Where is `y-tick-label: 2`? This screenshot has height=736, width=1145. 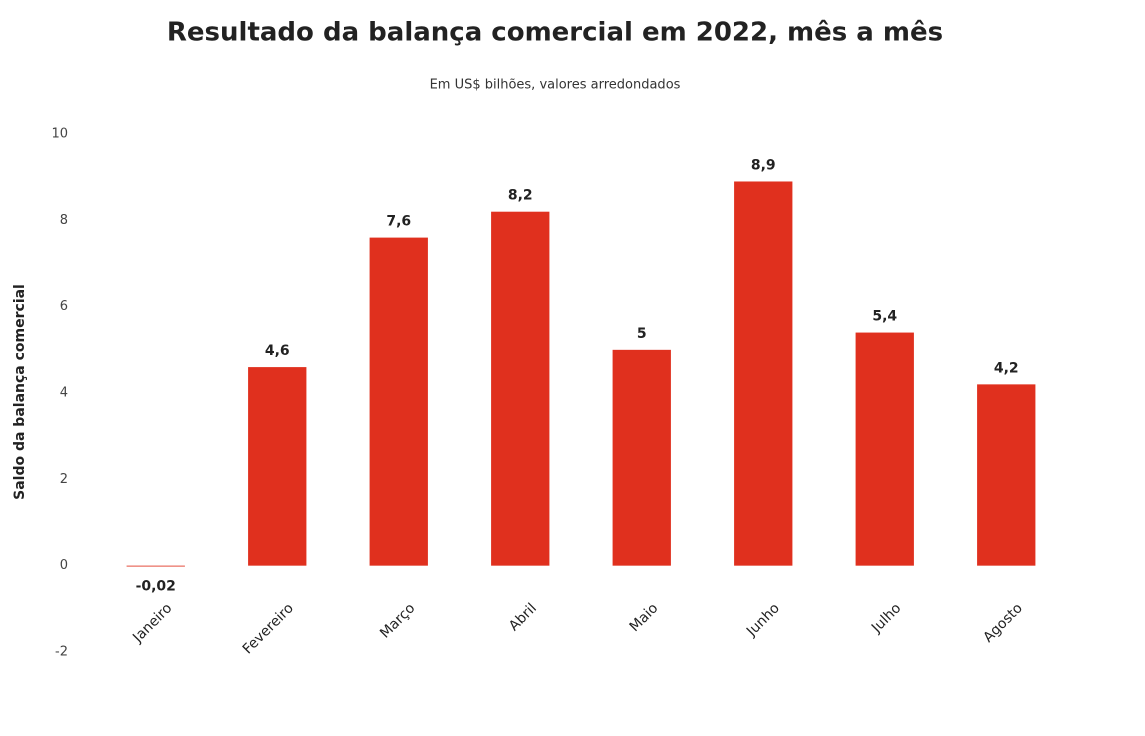
y-tick-label: 2 is located at coordinates (64, 479).